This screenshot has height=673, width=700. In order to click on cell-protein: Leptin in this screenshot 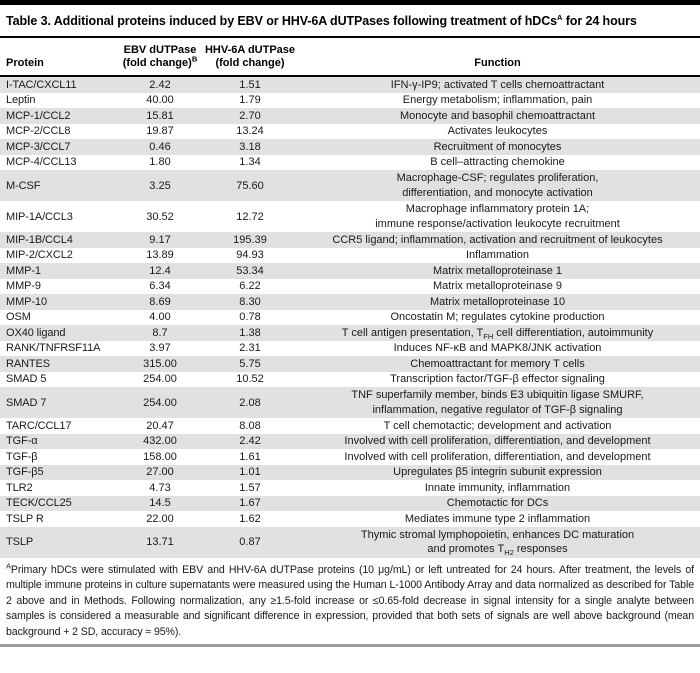, I will do `click(21, 100)`.